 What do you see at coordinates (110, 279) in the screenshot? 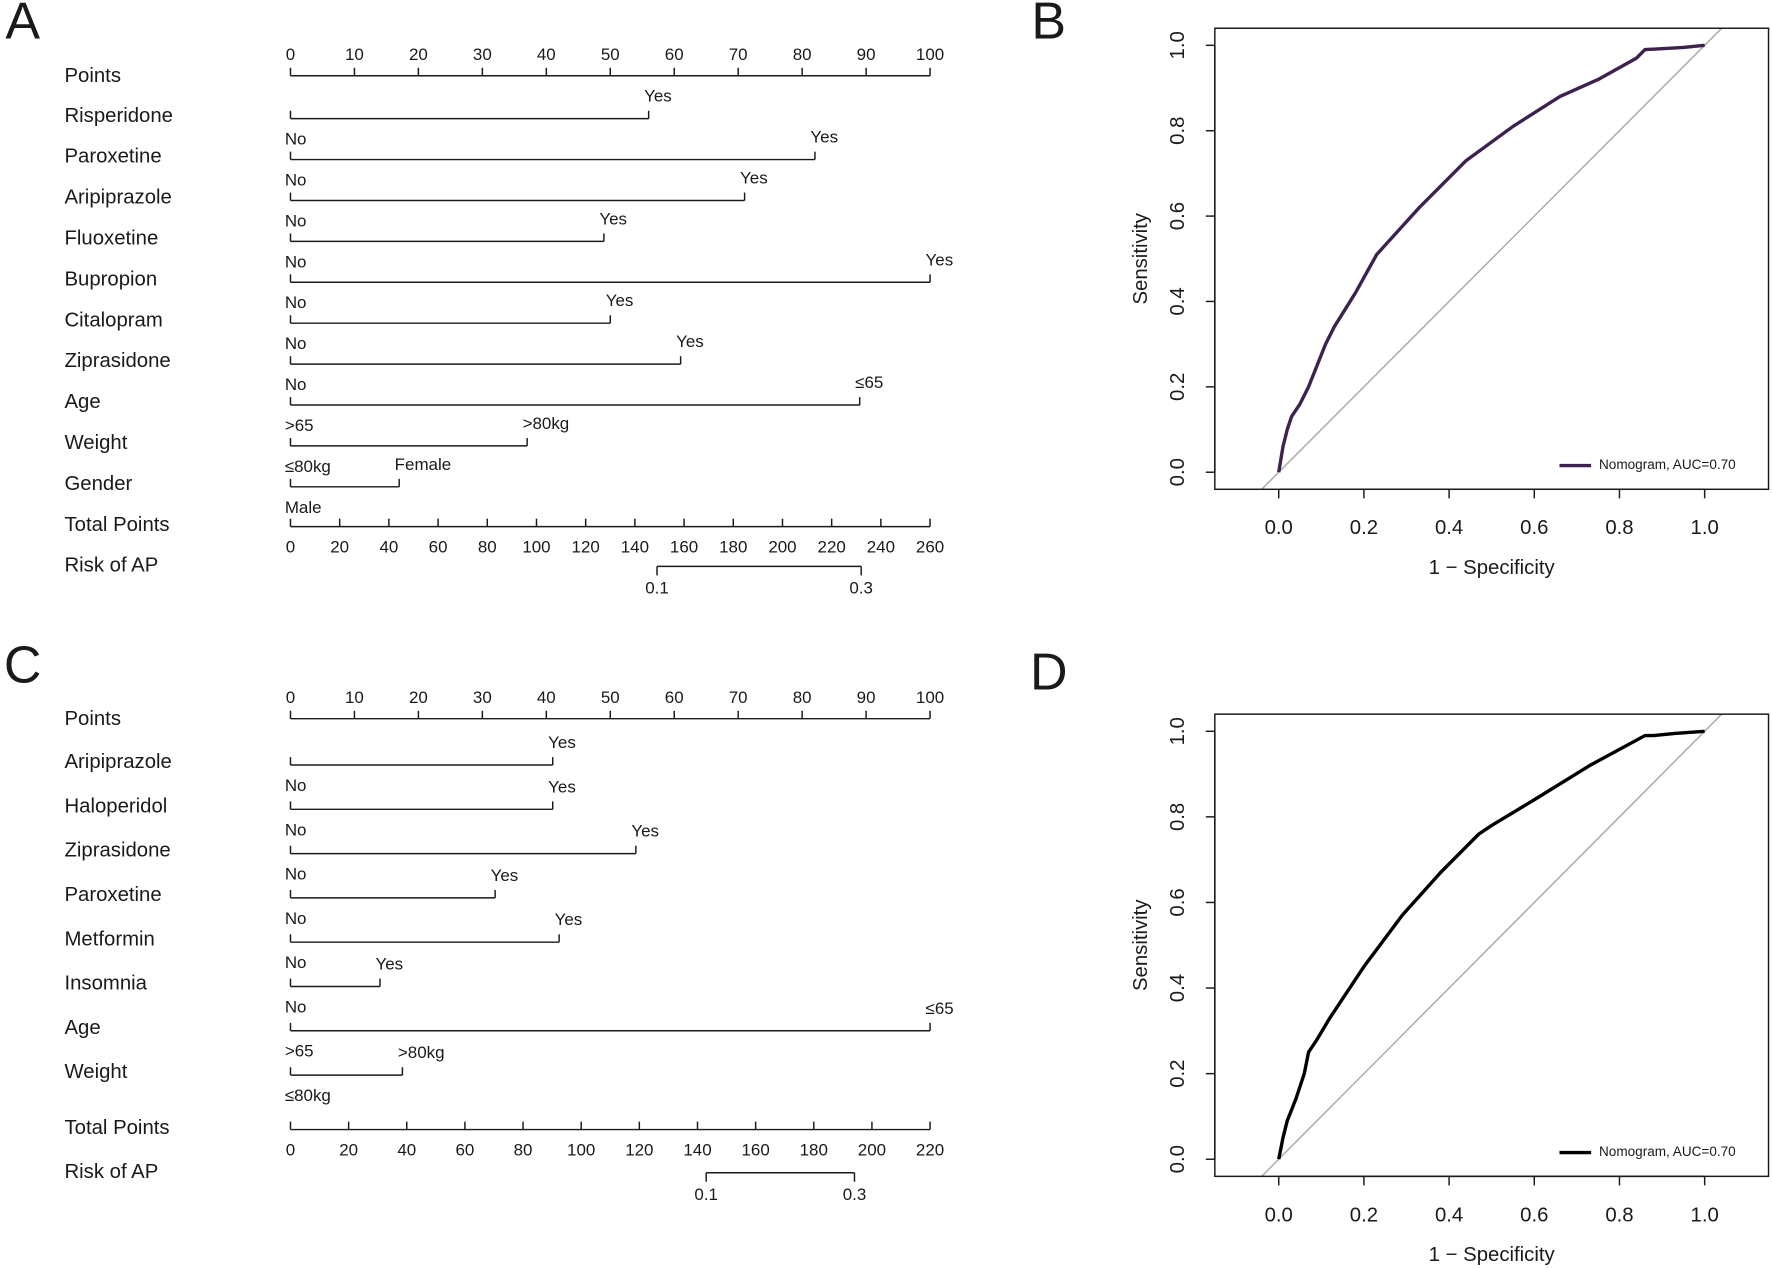
I see `row-label: Bupropion` at bounding box center [110, 279].